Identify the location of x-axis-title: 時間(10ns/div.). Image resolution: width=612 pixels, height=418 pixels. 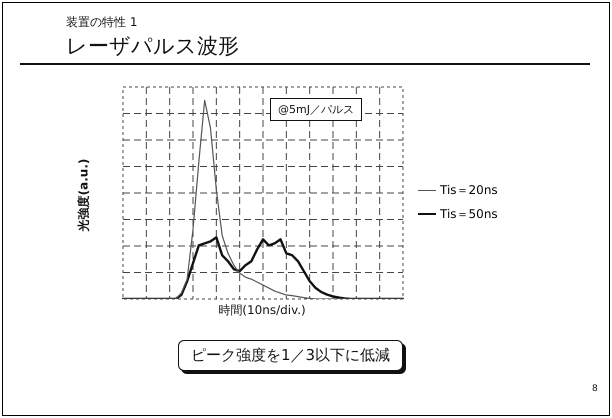
(262, 310).